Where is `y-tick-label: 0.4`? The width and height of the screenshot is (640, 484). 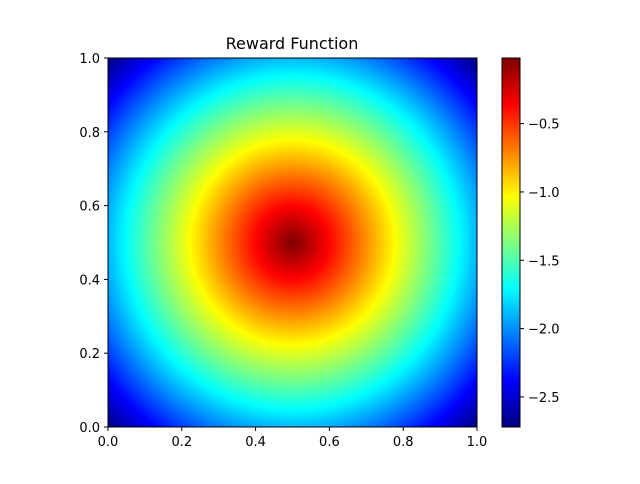 y-tick-label: 0.4 is located at coordinates (89, 280).